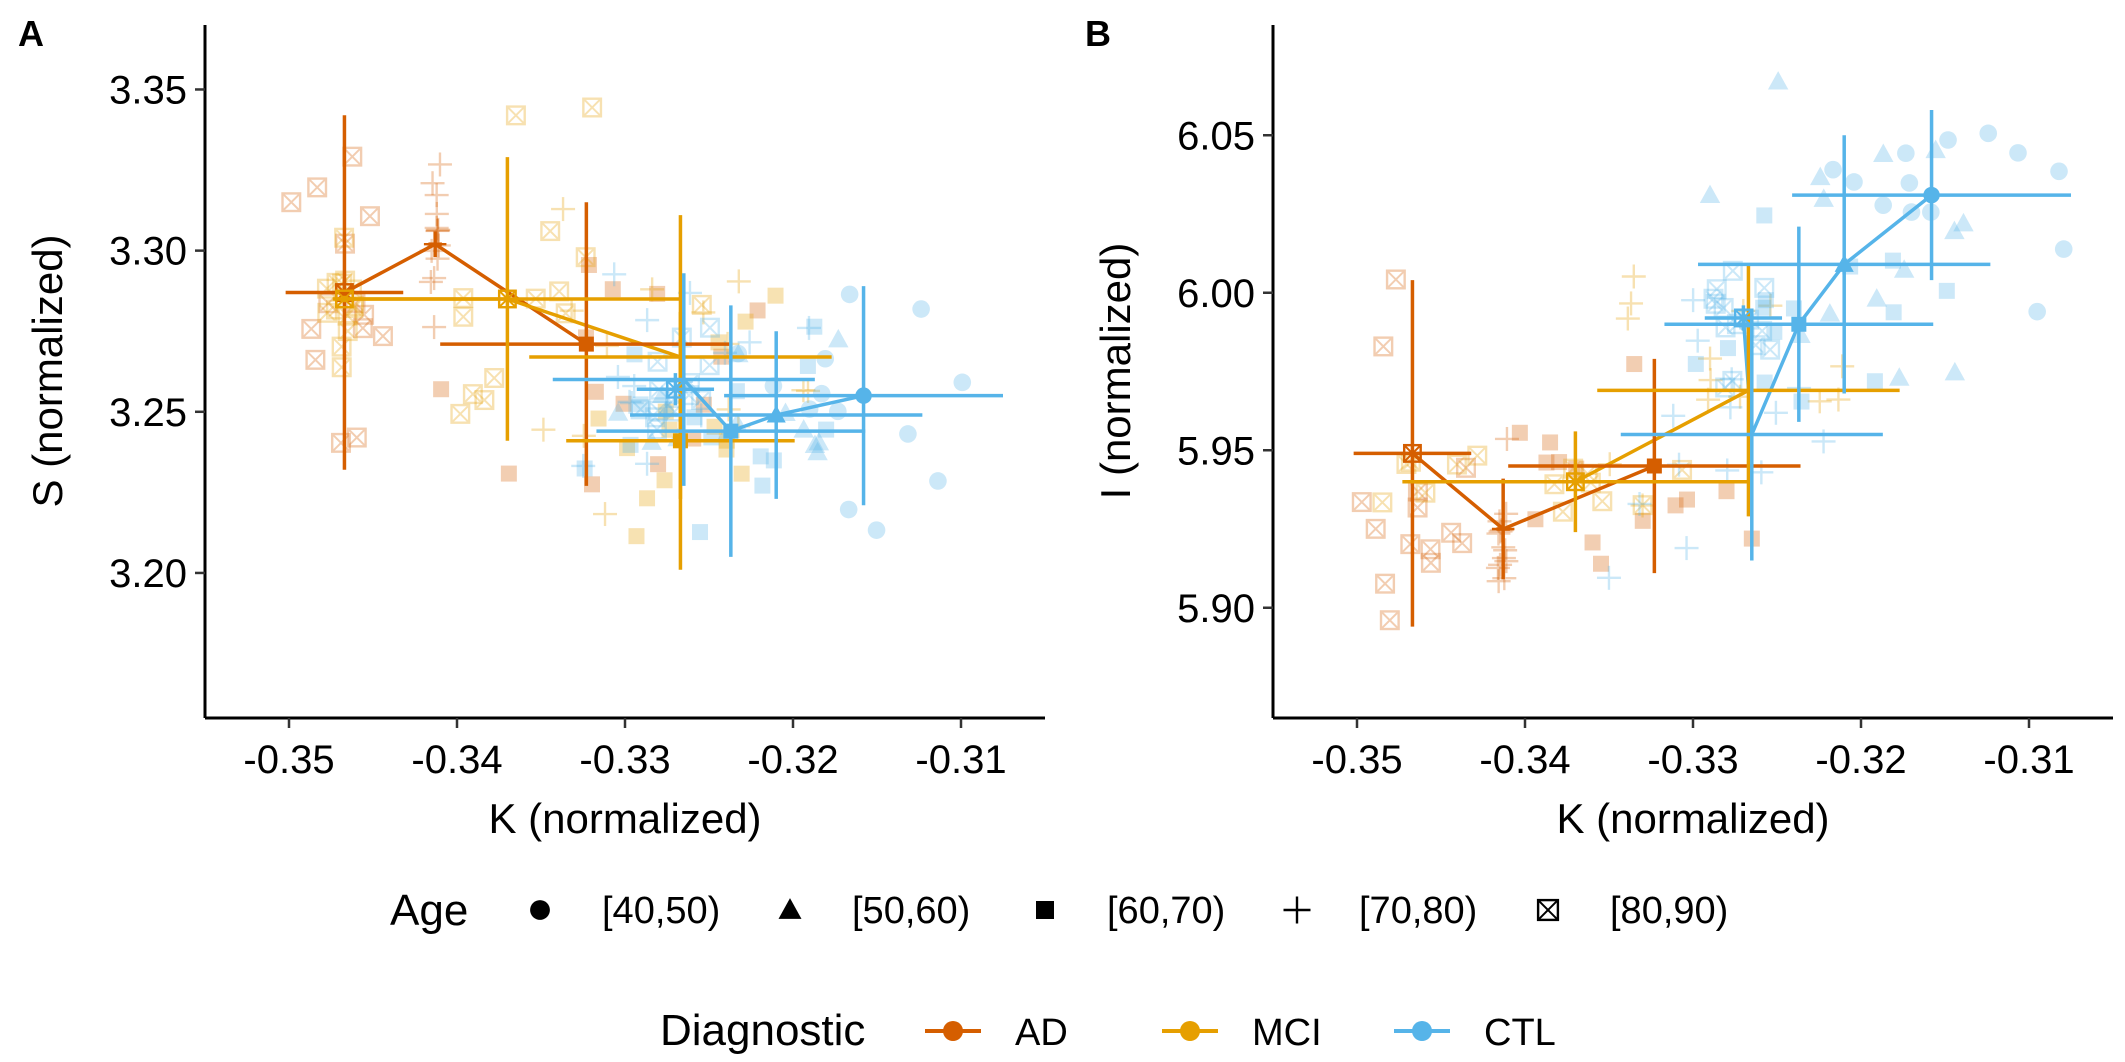 The width and height of the screenshot is (2125, 1062). I want to click on background-points-a, so click(626, 321).